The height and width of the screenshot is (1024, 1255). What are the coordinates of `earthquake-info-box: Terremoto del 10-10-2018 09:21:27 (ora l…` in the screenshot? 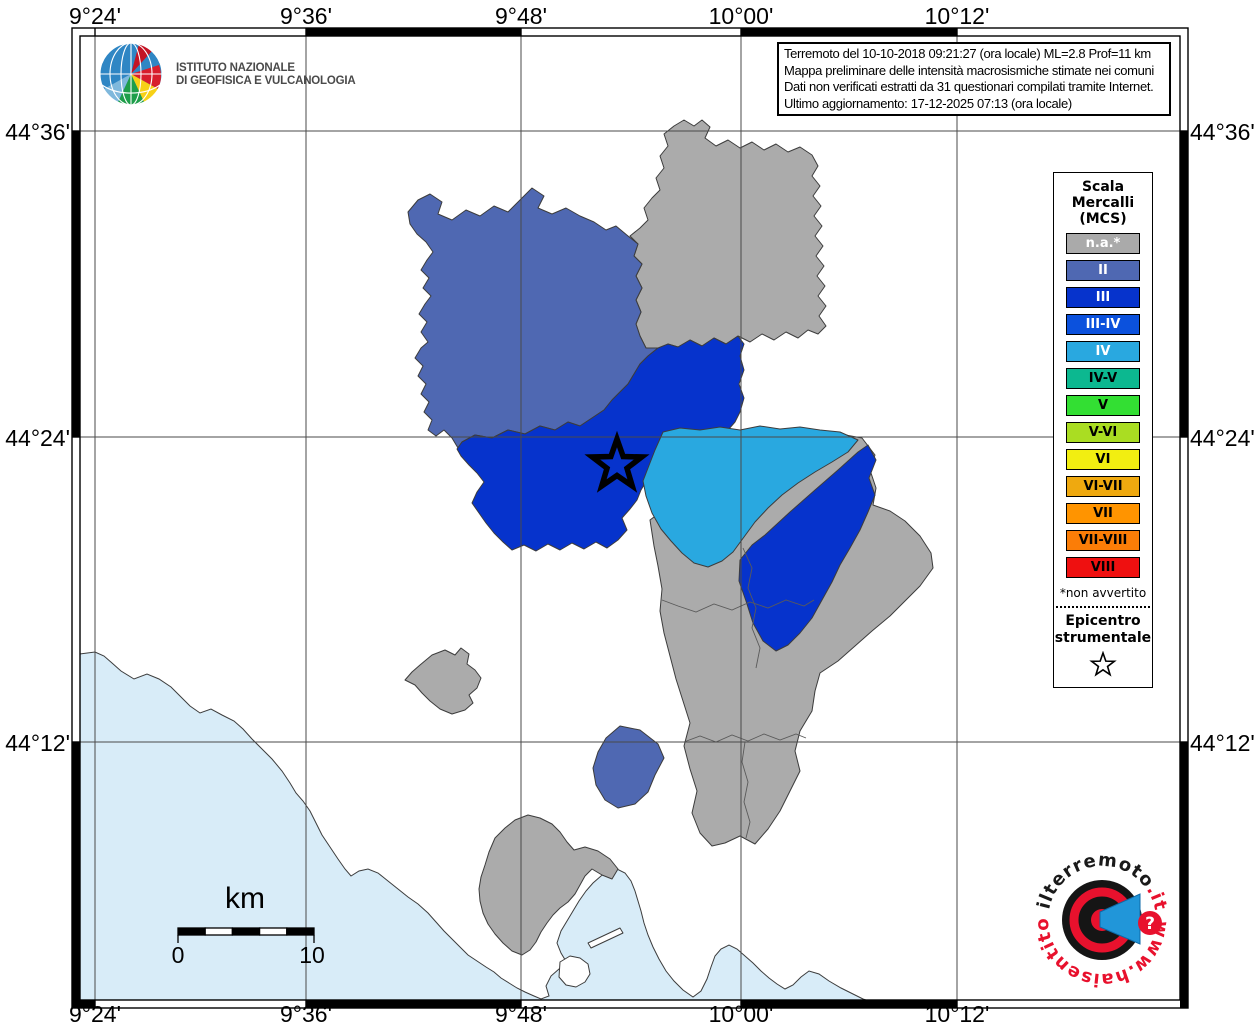 It's located at (974, 79).